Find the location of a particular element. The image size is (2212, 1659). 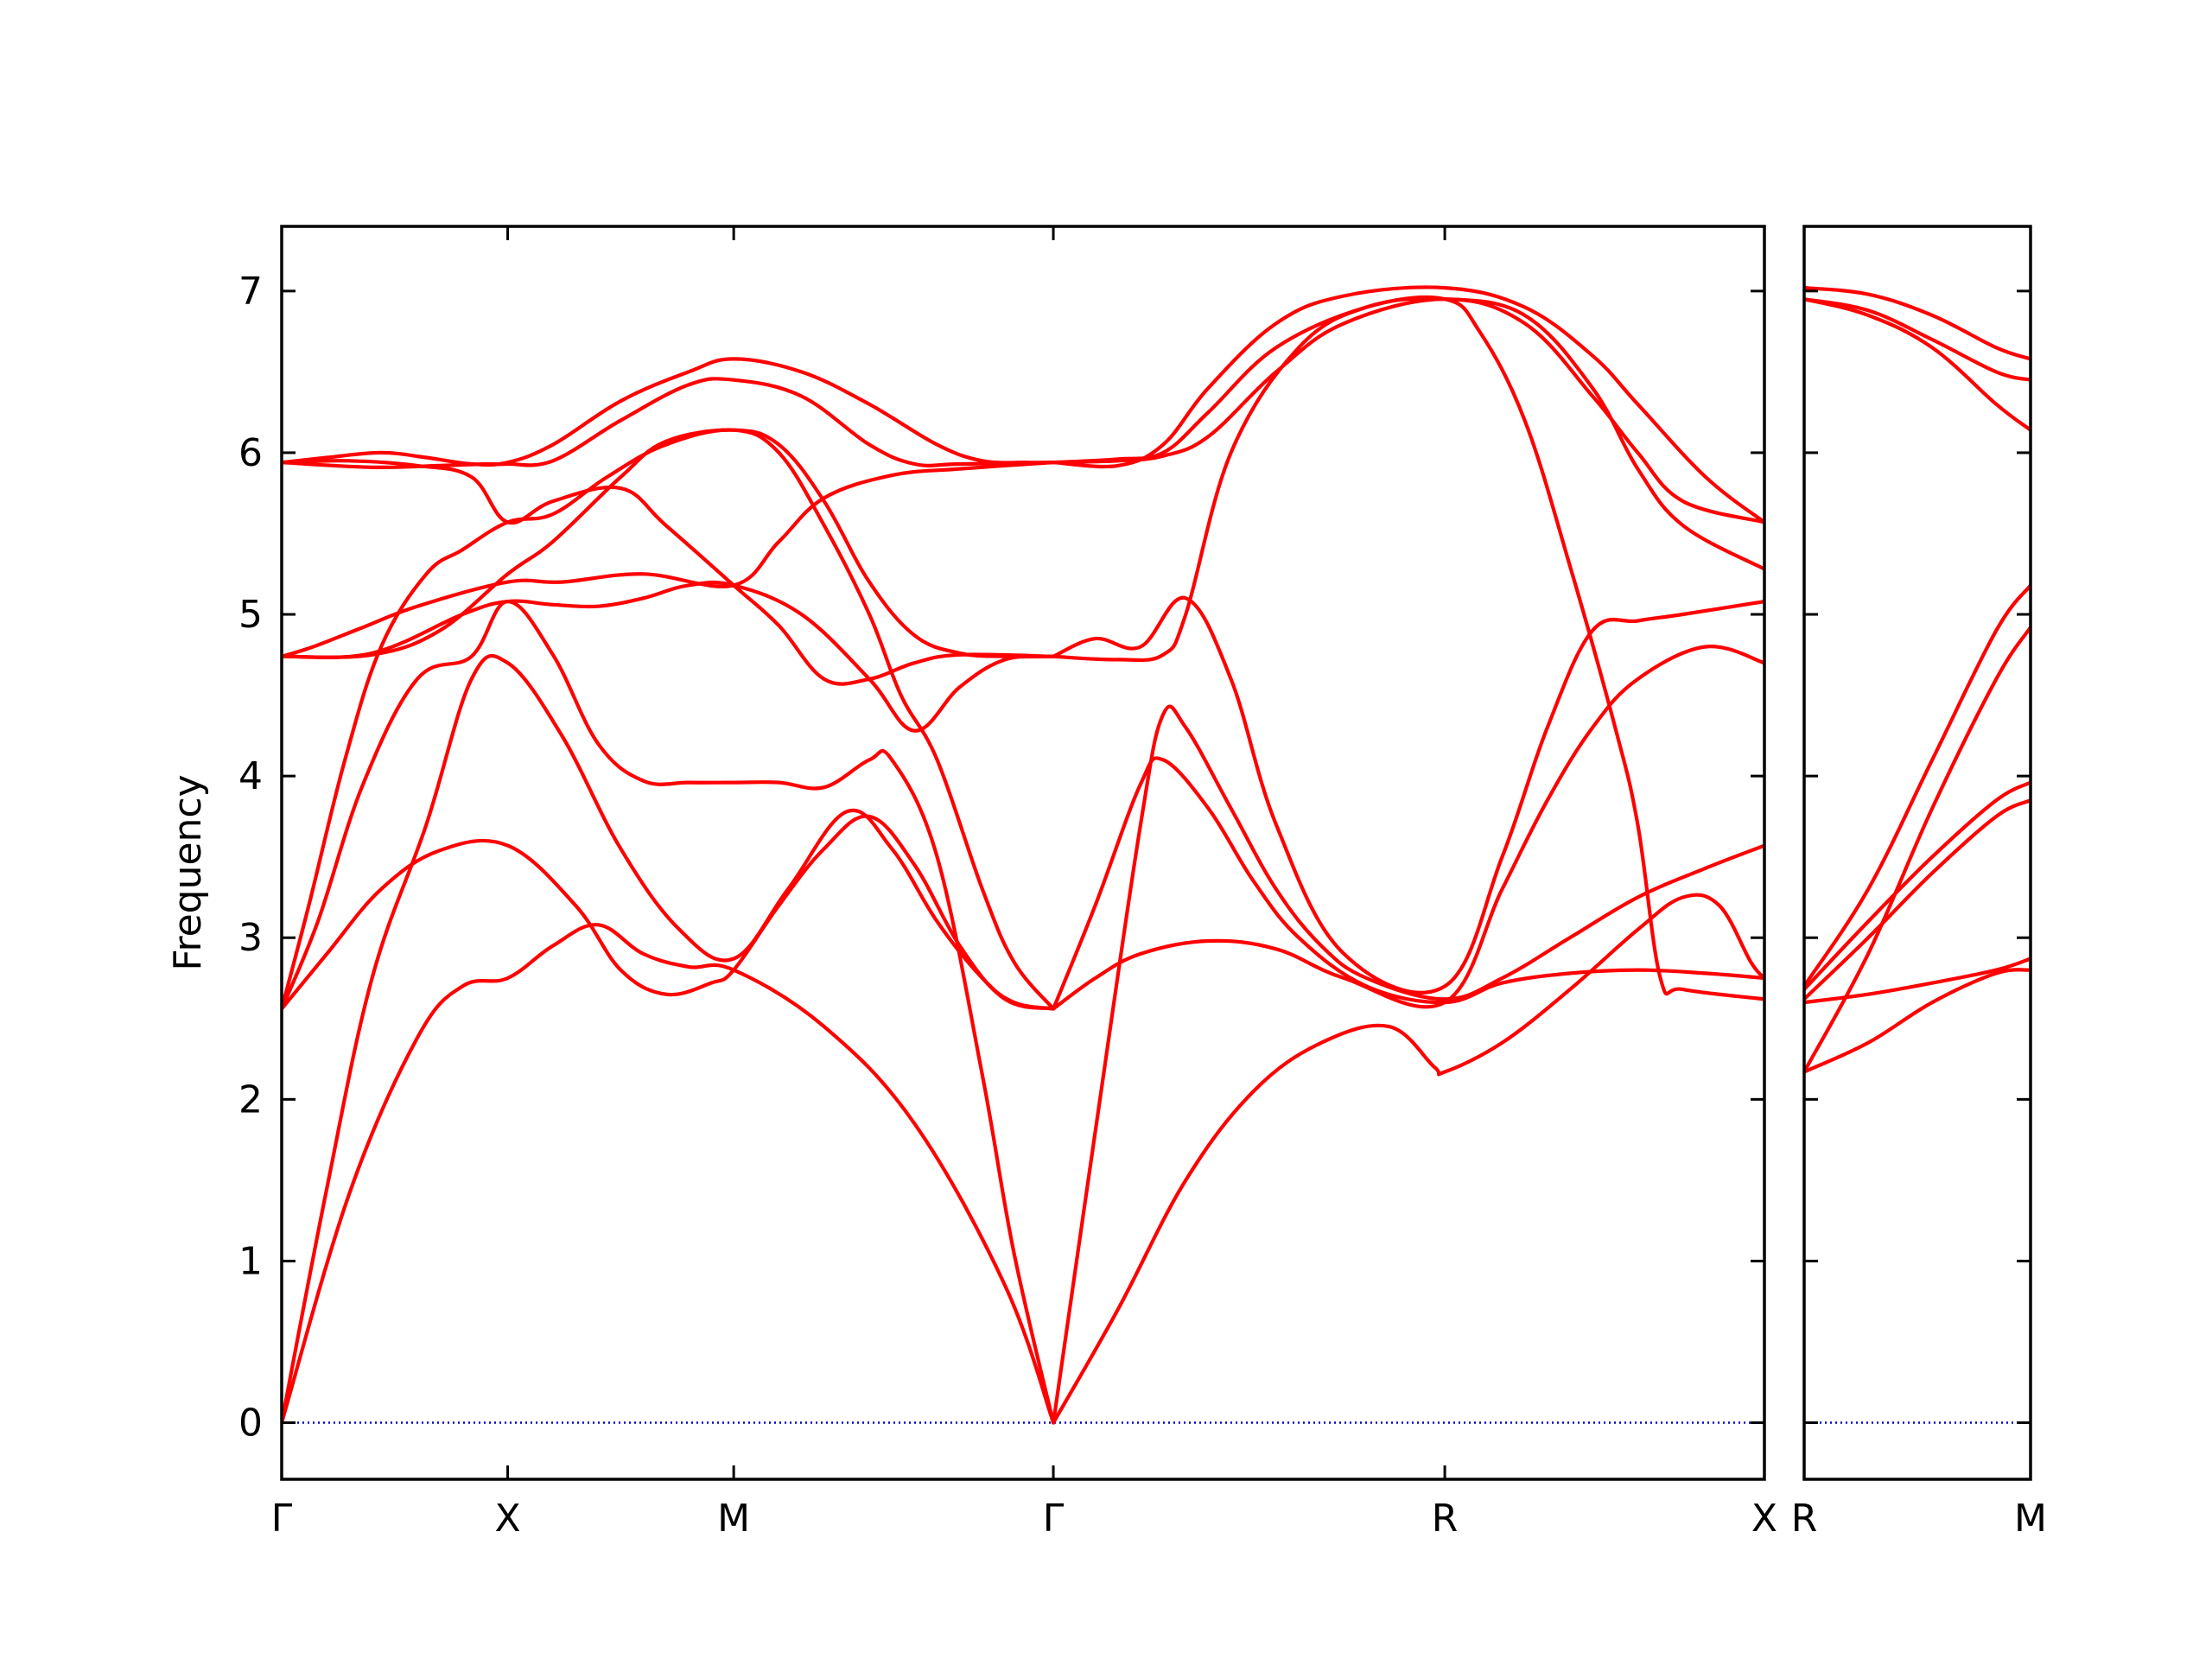

band-11-line is located at coordinates (669, 423).